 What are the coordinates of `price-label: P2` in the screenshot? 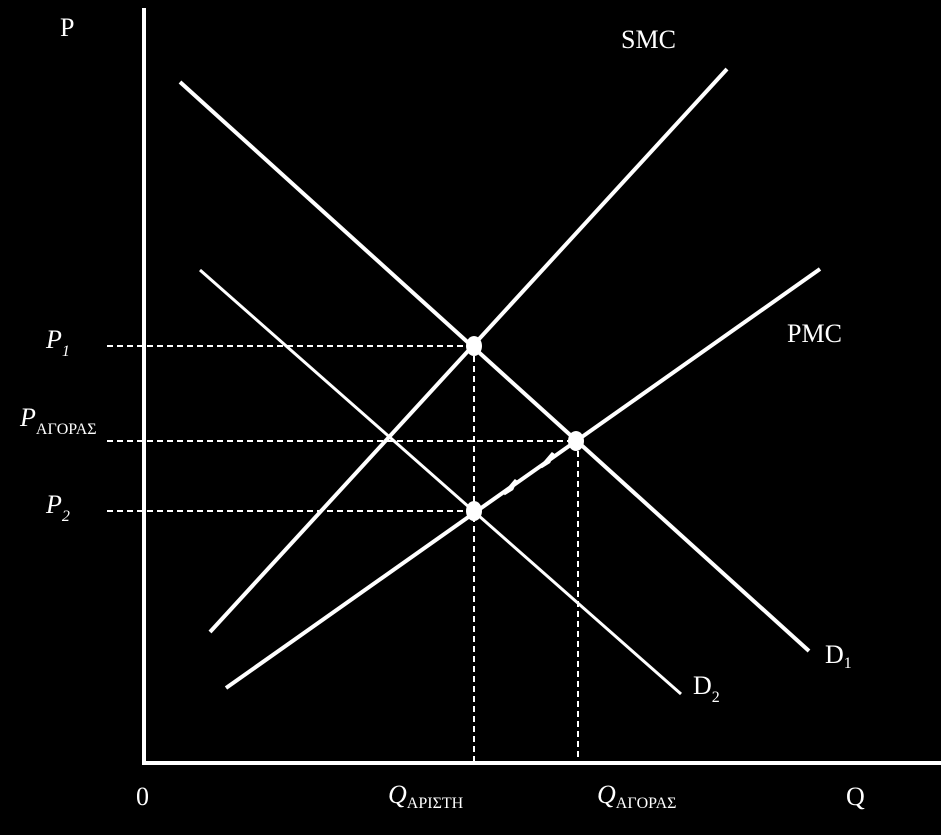 It's located at (57, 507).